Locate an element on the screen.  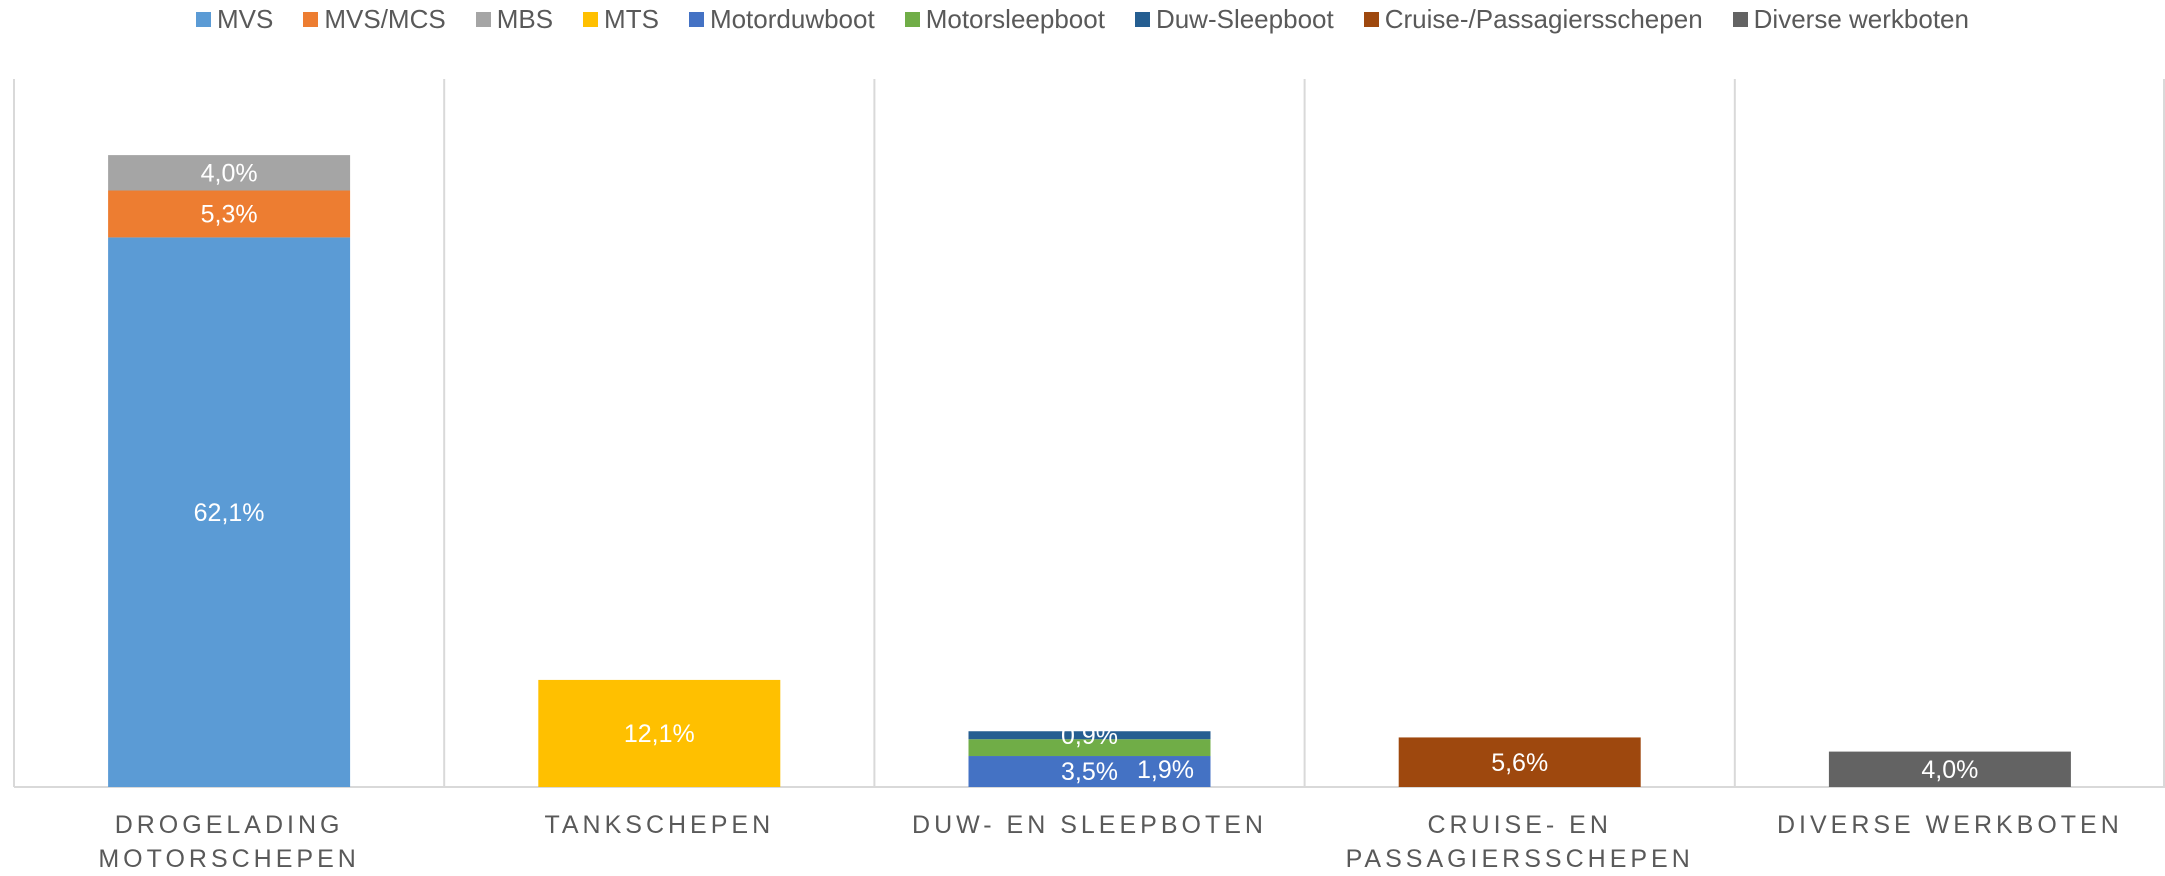
legend-item: MVS/MCS is located at coordinates (374, 19).